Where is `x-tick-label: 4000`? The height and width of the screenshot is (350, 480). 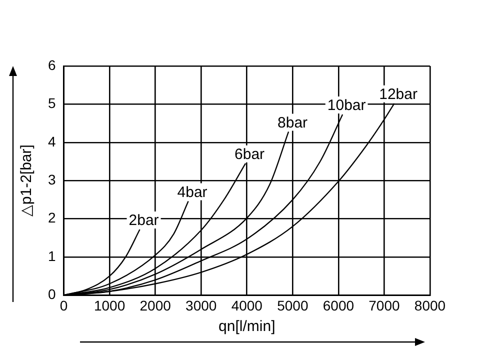
x-tick-label: 4000 is located at coordinates (247, 305).